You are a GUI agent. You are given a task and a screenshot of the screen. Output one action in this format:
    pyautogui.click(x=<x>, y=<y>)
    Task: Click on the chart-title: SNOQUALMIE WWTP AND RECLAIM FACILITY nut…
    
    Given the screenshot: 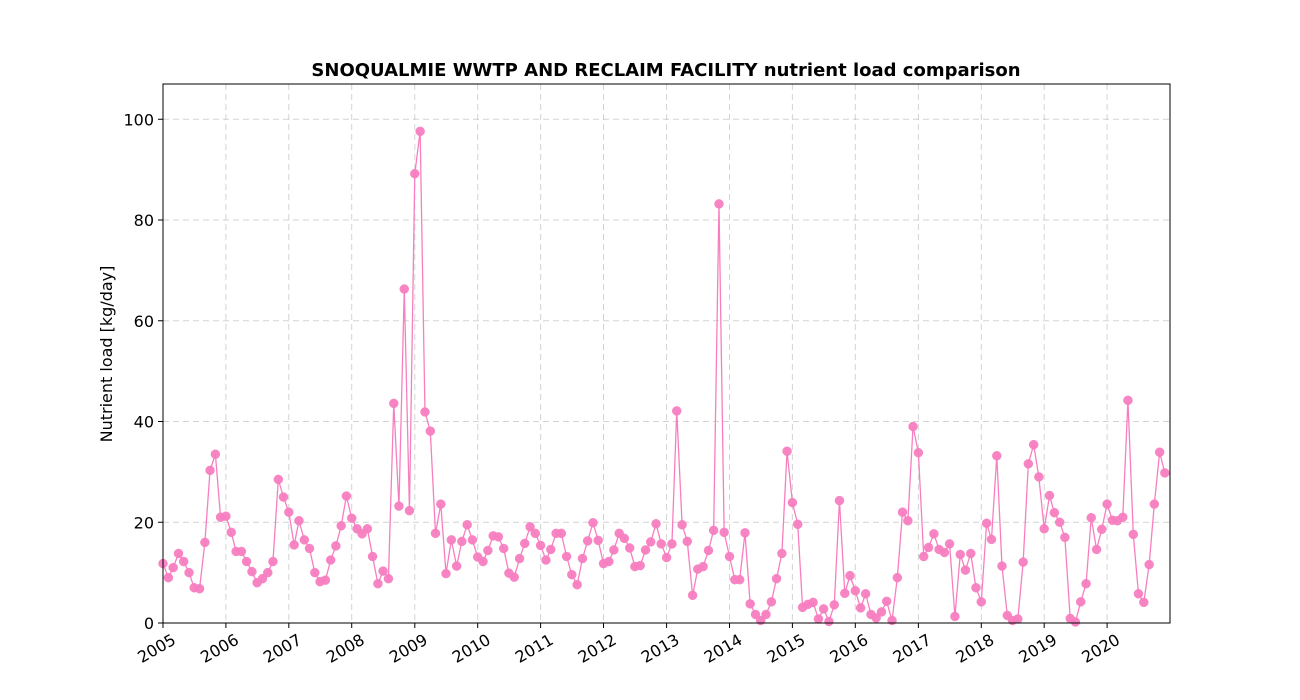 What is the action you would take?
    pyautogui.click(x=665, y=70)
    